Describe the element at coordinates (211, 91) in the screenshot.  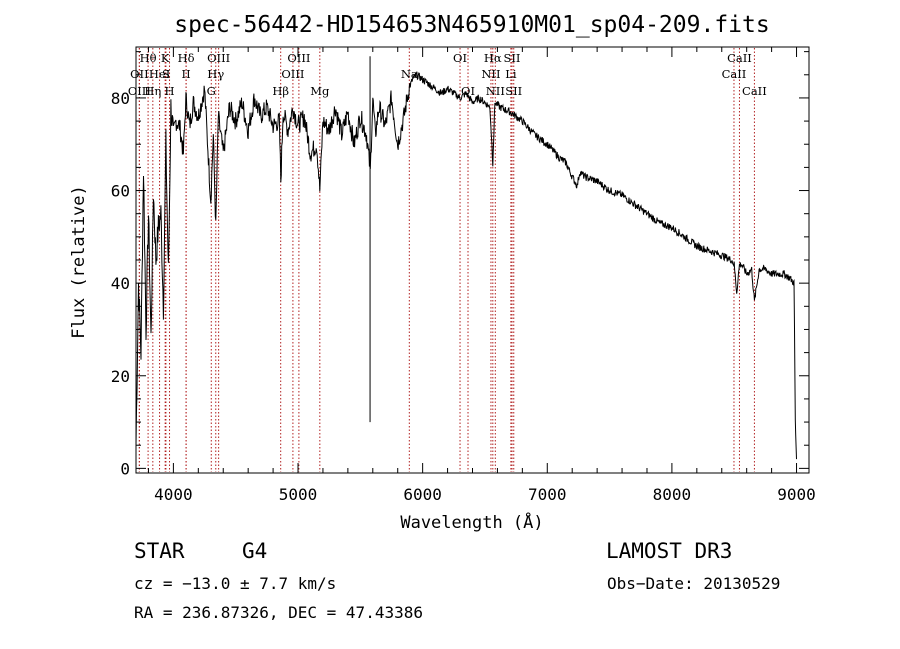
I see `line-label-12: G` at that location.